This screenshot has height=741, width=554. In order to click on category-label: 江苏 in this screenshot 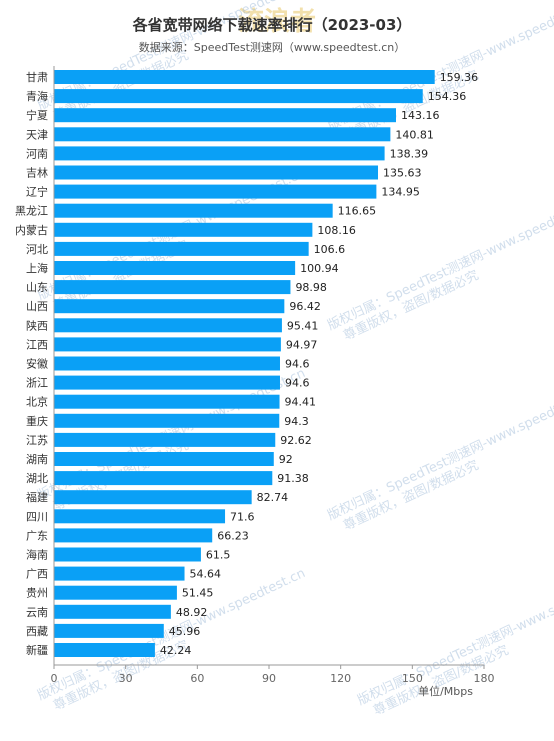, I will do `click(37, 440)`.